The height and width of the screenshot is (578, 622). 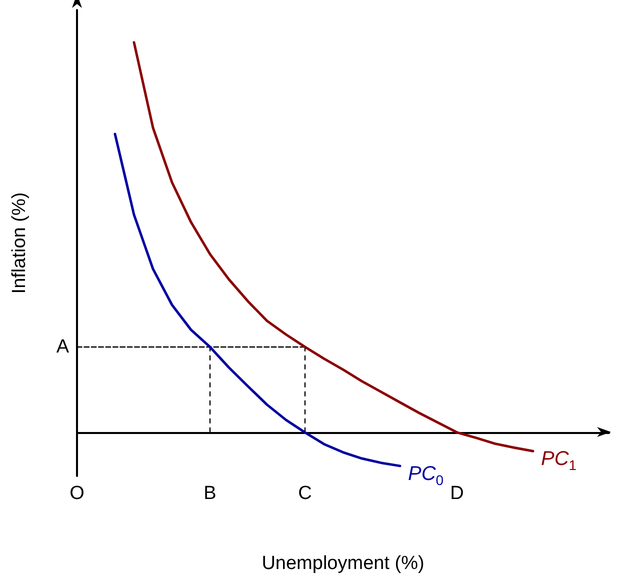 I want to click on x-tick-label: C, so click(x=305, y=493).